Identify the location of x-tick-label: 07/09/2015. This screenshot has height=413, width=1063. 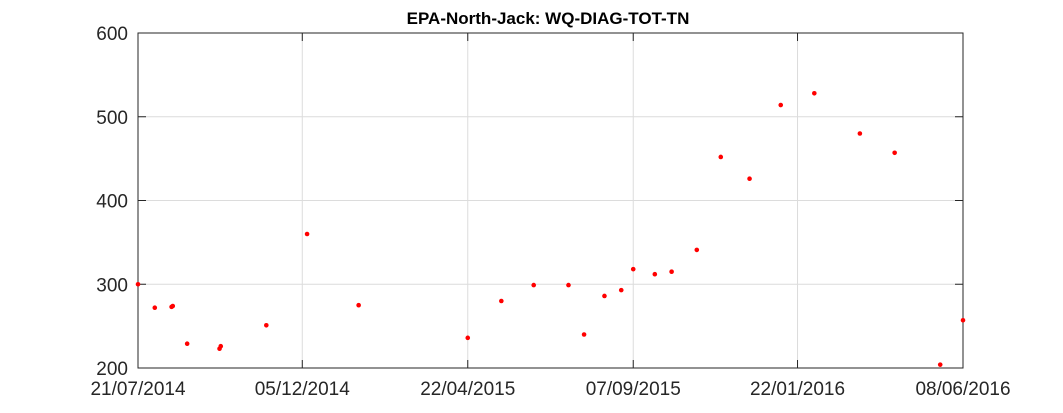
(633, 389).